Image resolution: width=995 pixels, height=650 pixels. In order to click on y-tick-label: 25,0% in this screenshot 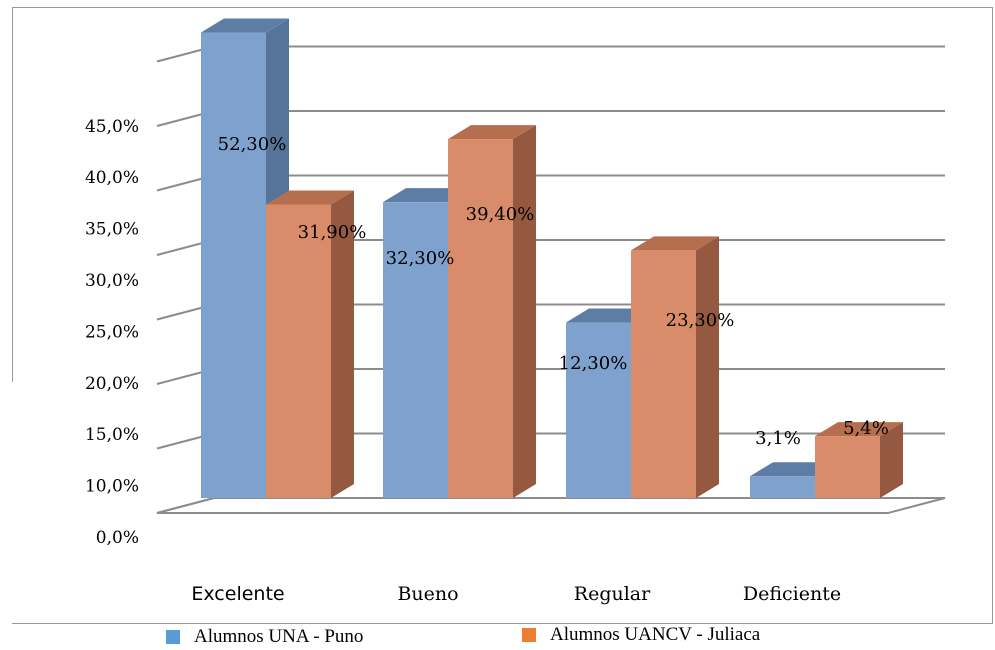, I will do `click(112, 332)`.